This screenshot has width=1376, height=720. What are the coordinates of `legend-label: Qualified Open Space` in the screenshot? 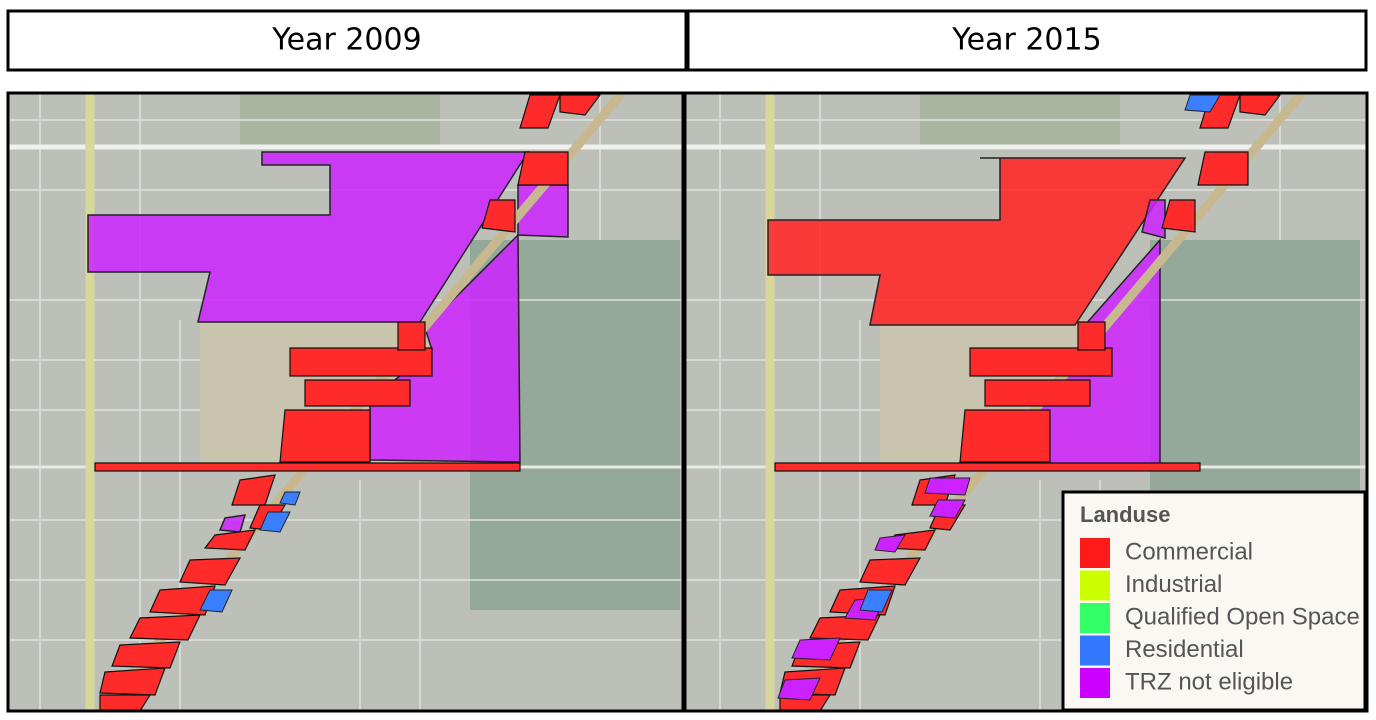 It's located at (1242, 616).